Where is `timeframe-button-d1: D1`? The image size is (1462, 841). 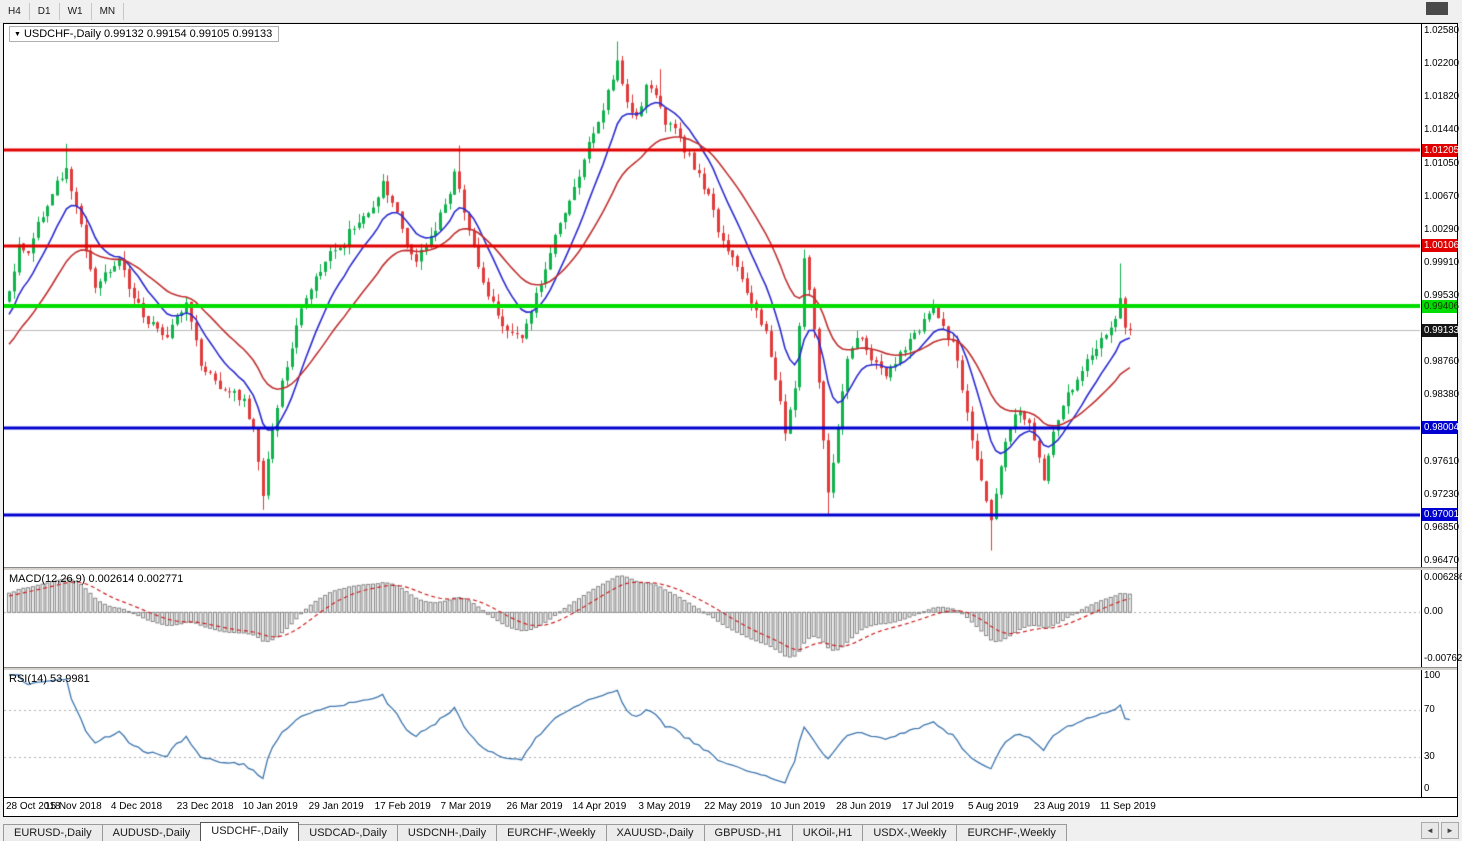
timeframe-button-d1: D1 is located at coordinates (45, 11).